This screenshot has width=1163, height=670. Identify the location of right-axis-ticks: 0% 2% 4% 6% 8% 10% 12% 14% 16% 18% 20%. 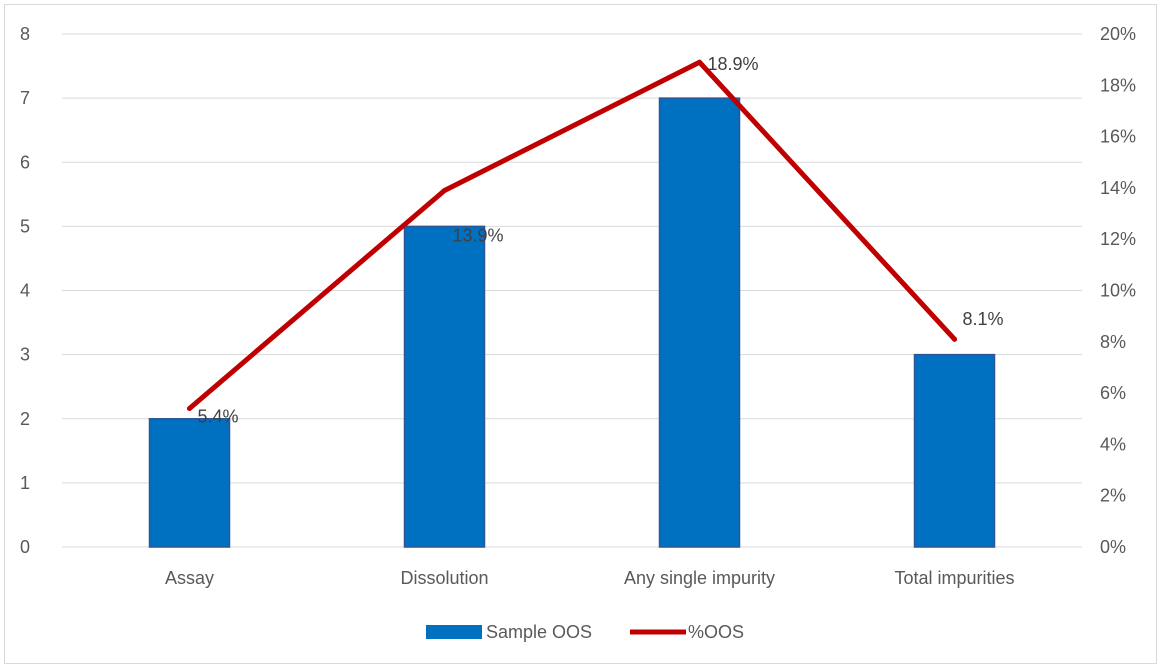
(1118, 290).